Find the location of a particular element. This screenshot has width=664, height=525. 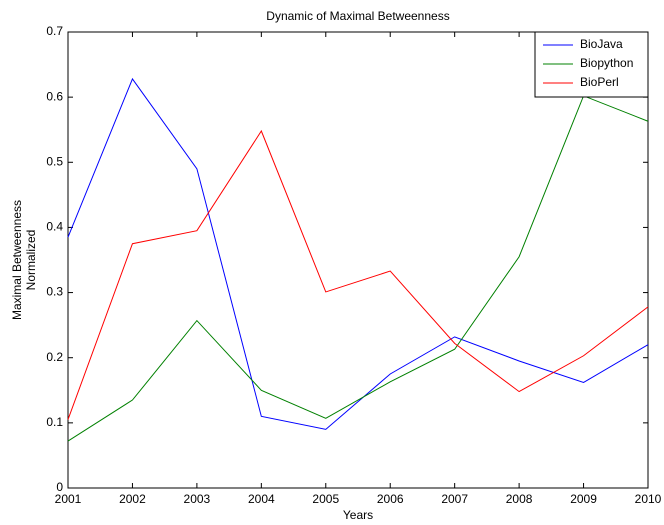

legend-label: BioJava is located at coordinates (601, 44).